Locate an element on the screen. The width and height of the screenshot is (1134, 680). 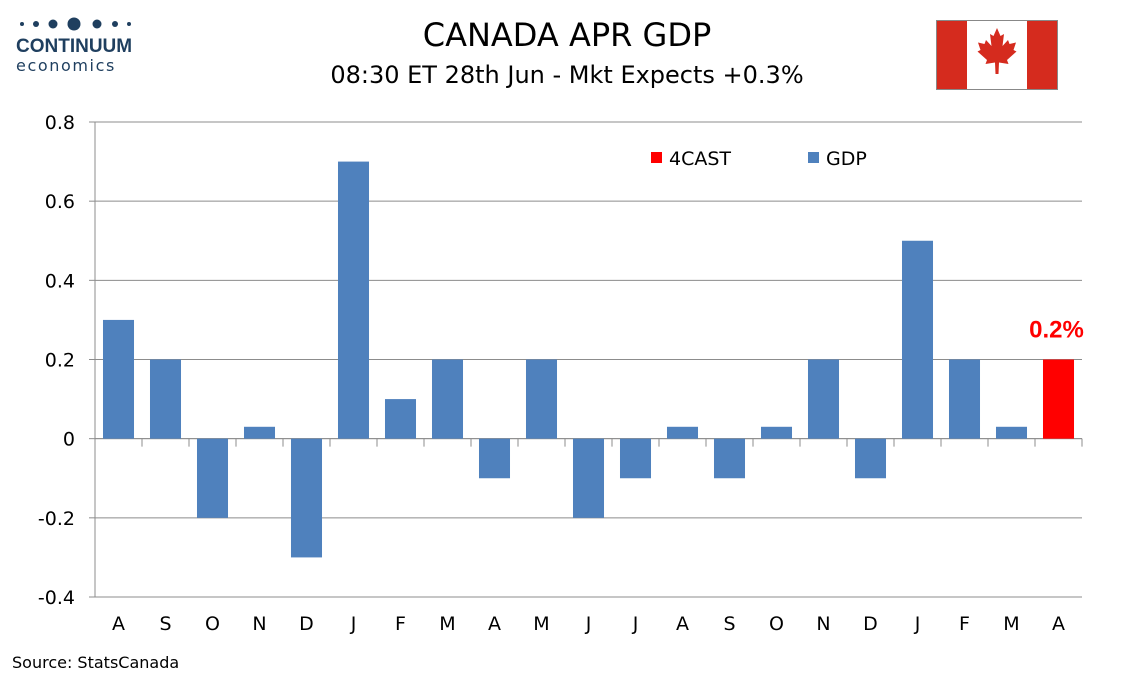
y-tick-label: 0 is located at coordinates (69, 440).